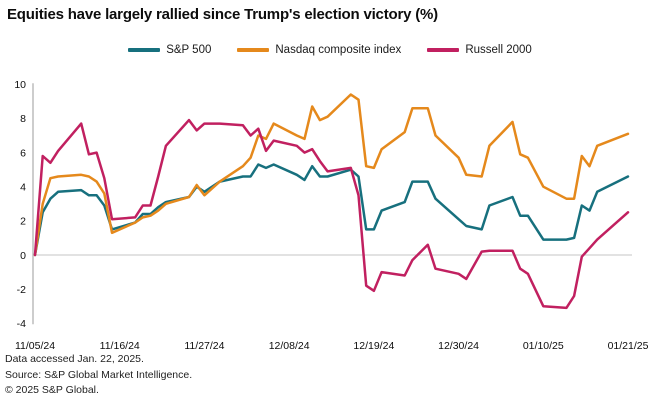 The width and height of the screenshot is (660, 419). Describe the element at coordinates (20, 204) in the screenshot. I see `y-axis-labels: 10 8 6 4 2 0 -2 -4` at that location.